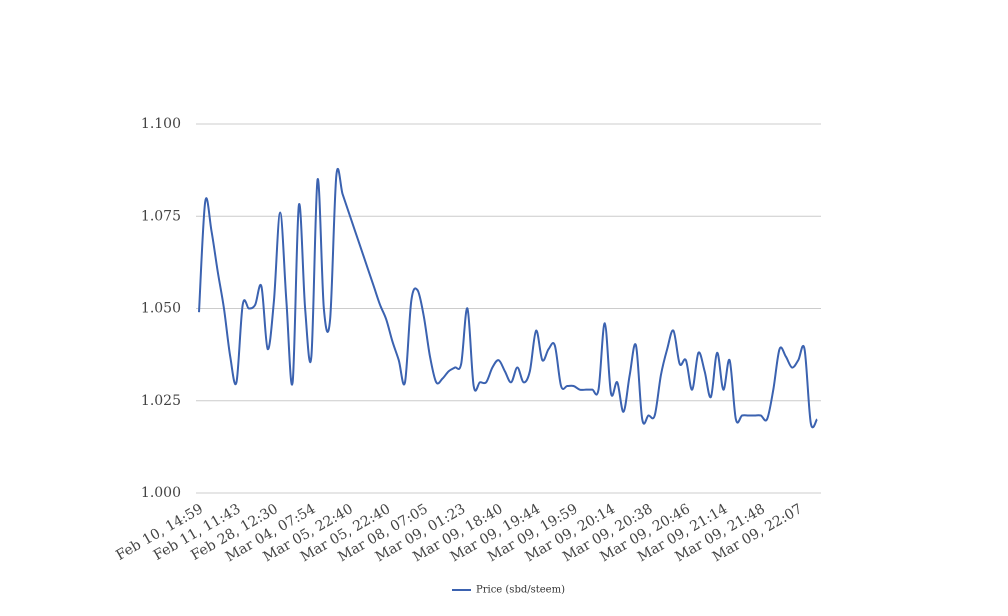 This screenshot has width=1008, height=616. I want to click on y-tick-label: 1.025, so click(161, 401).